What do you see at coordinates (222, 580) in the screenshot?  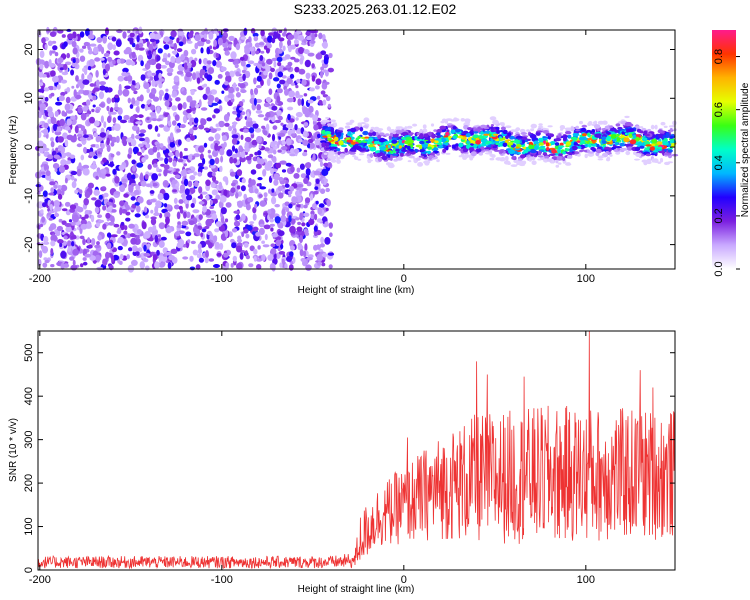 I see `x-tick-label: -100` at bounding box center [222, 580].